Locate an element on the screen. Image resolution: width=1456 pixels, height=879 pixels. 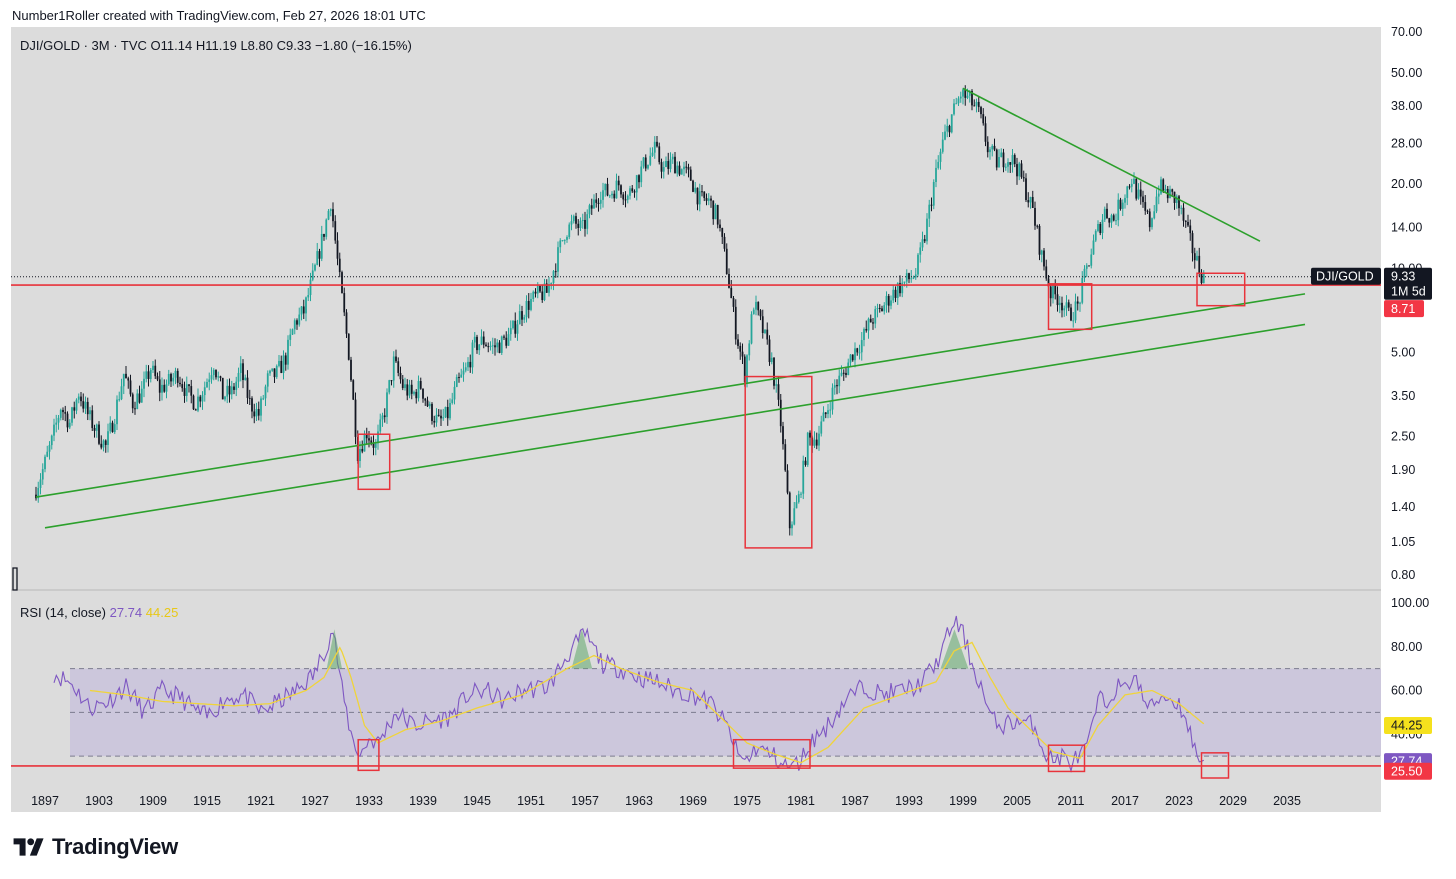
descending-resistance-line is located at coordinates (1111, 164).